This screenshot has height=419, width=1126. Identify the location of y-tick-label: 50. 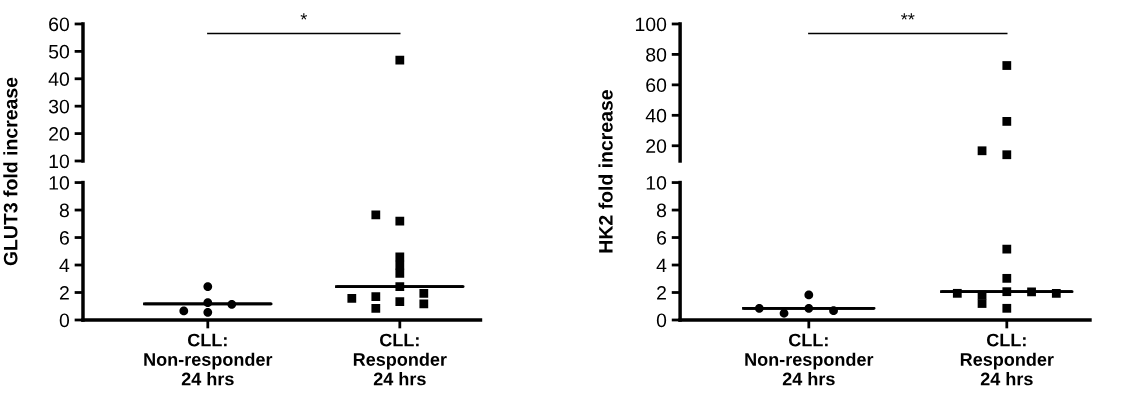
(59, 51).